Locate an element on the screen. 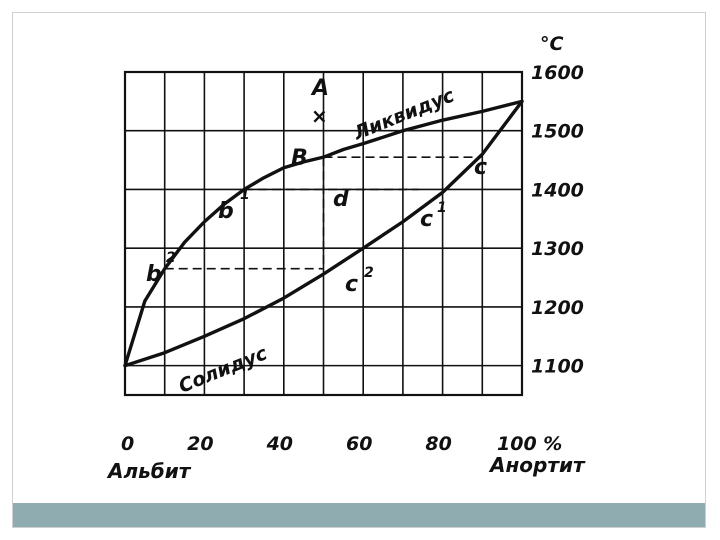 This screenshot has width=720, height=540. point-a-marker: × is located at coordinates (319, 116).